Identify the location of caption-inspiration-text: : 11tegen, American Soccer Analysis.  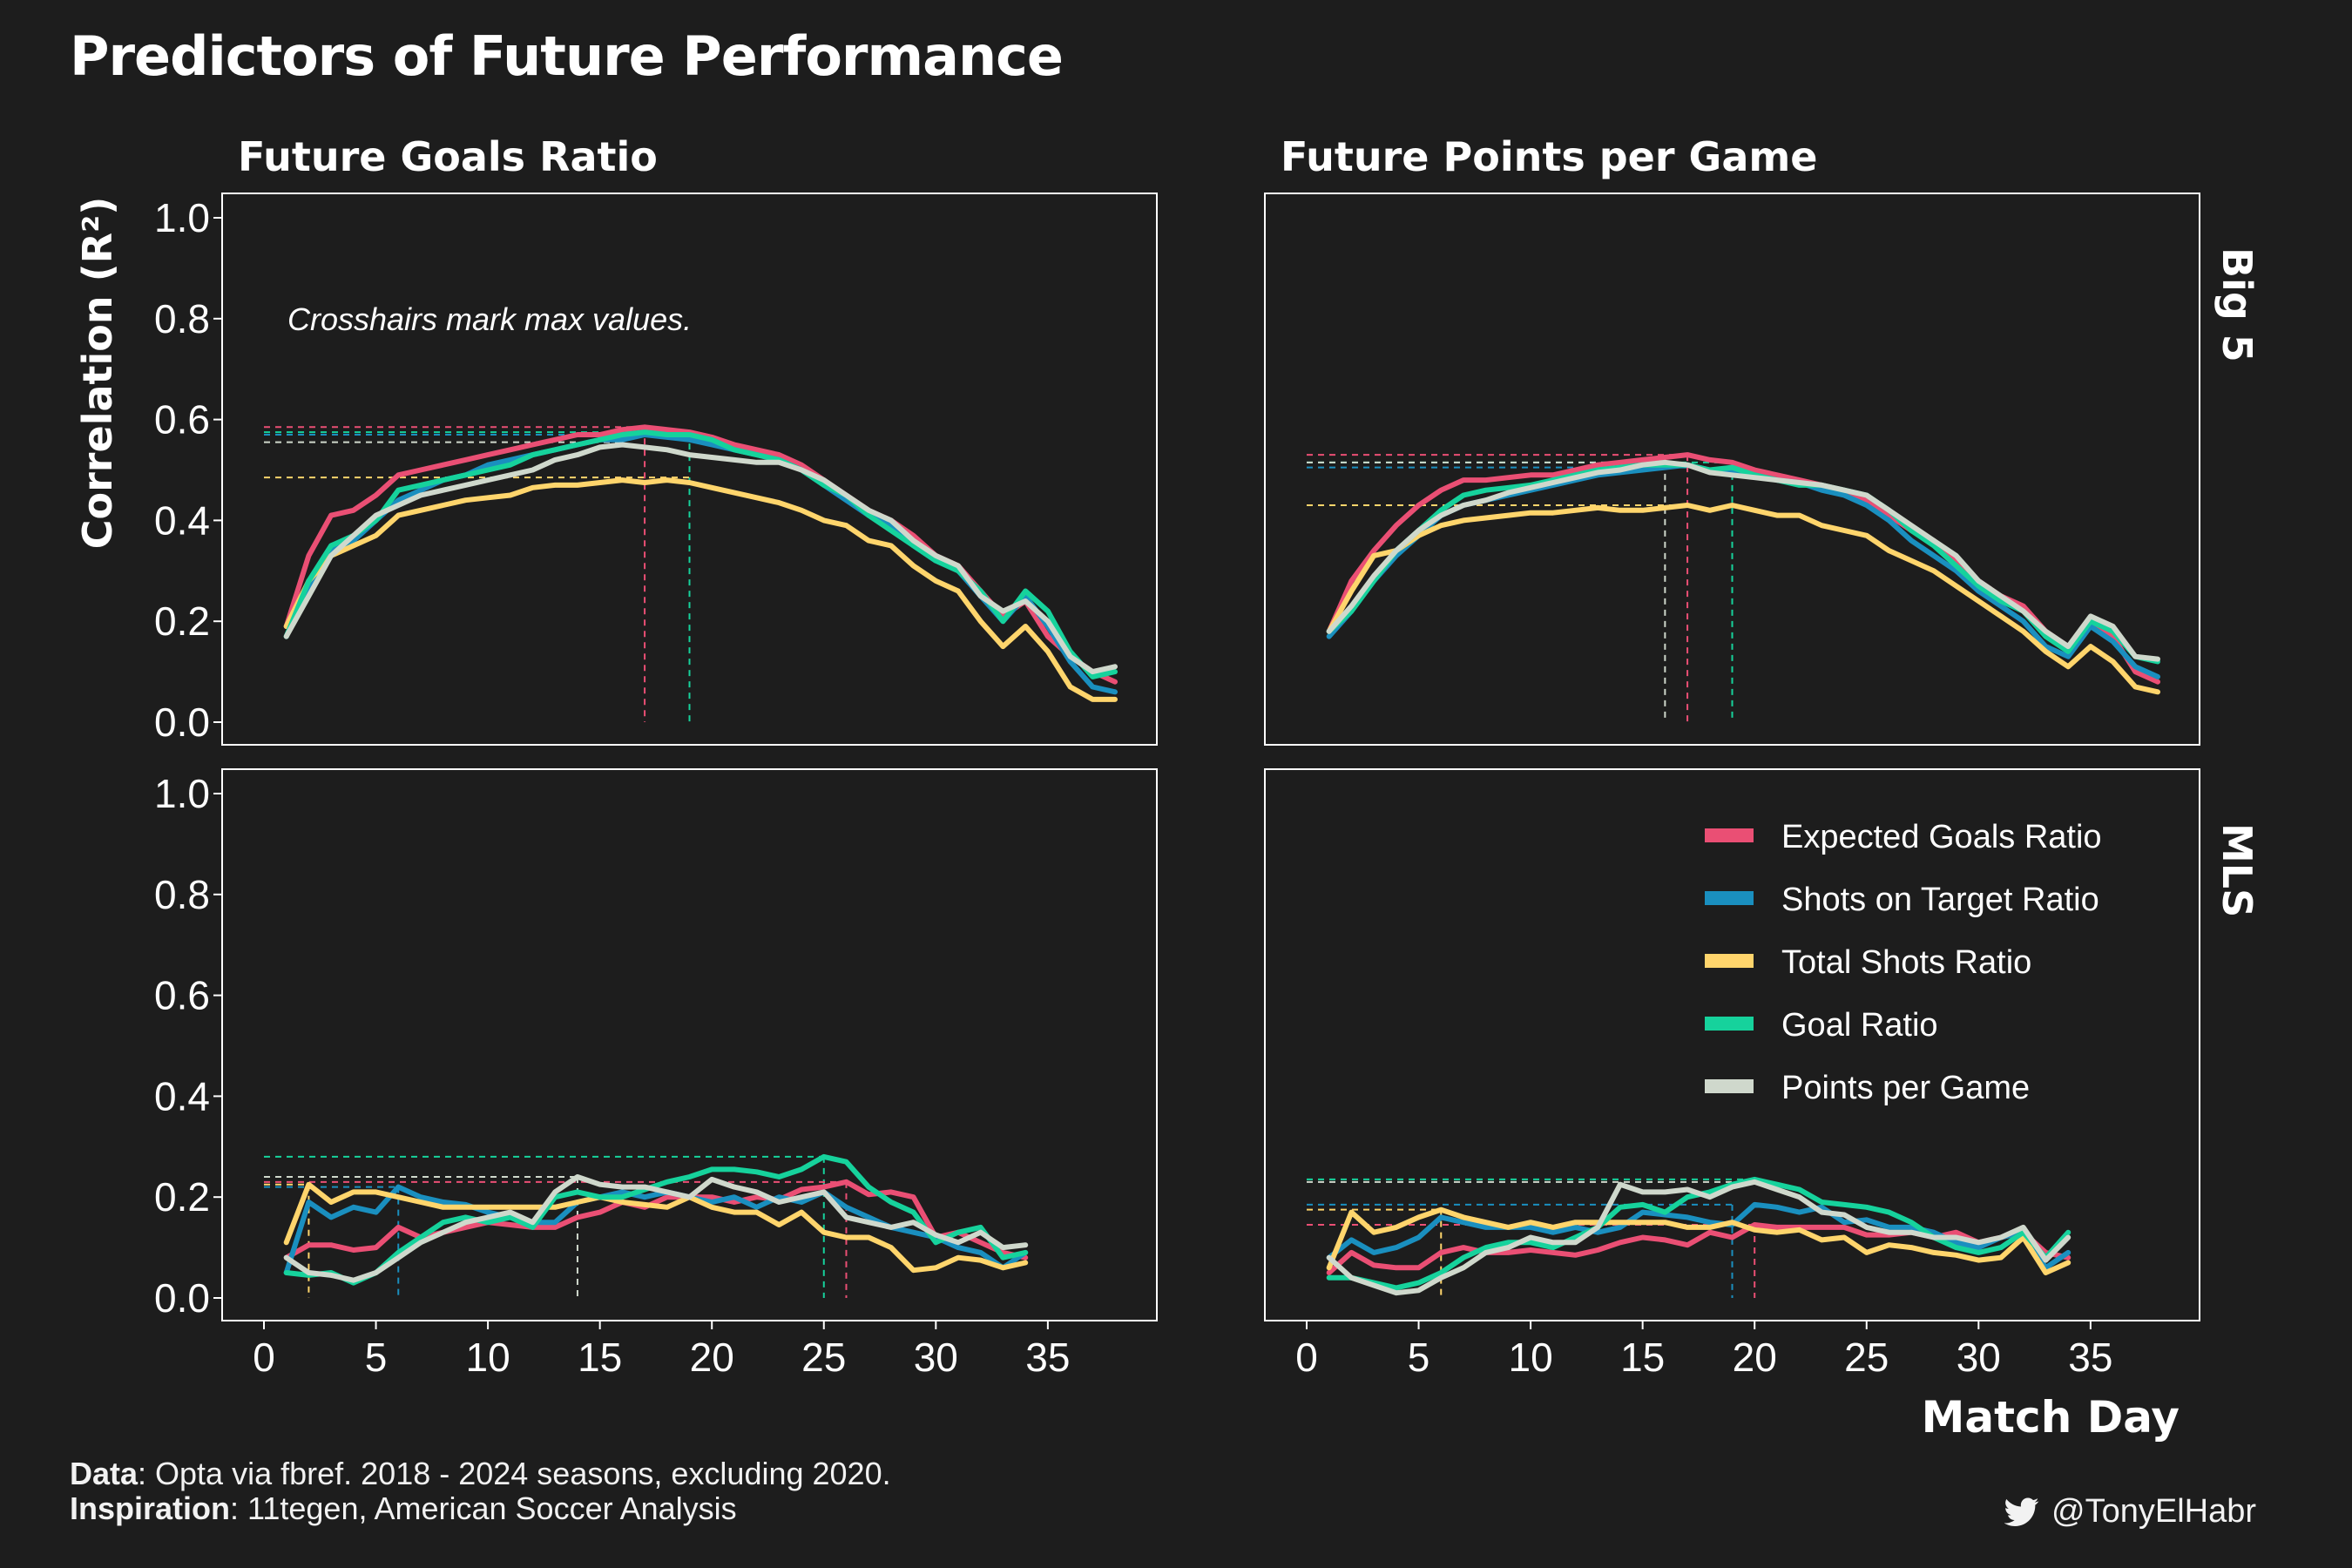
(484, 1508).